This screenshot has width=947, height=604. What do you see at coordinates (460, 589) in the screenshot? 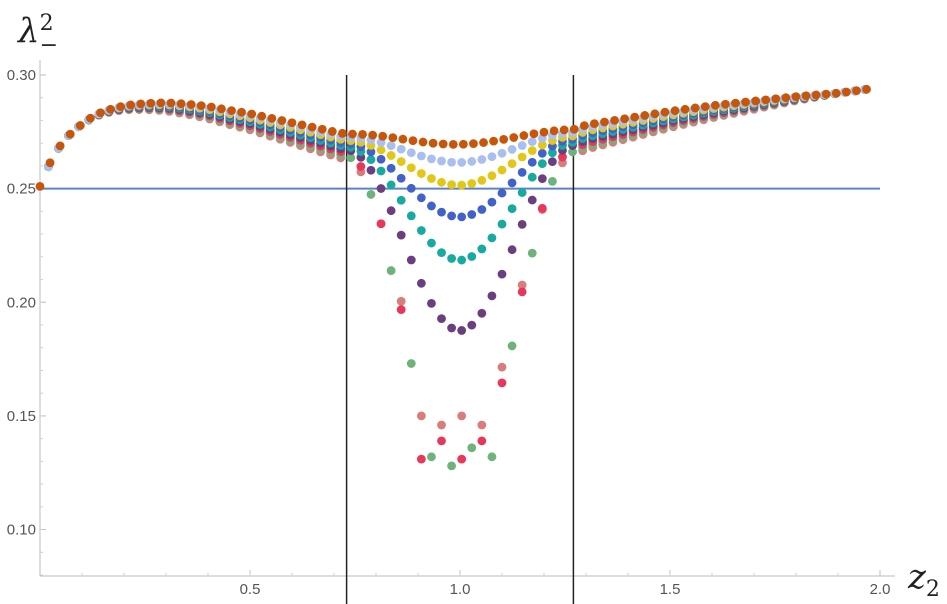
I see `x-tick-label: 1.0` at bounding box center [460, 589].